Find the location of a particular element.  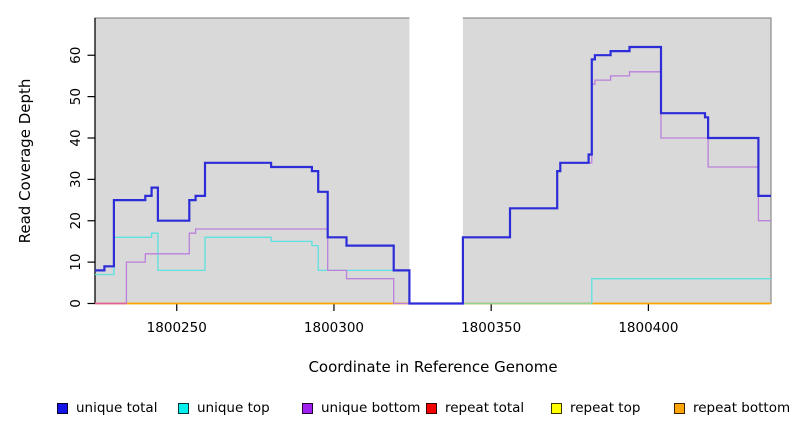

legend-swatch-unique-total is located at coordinates (62, 408).